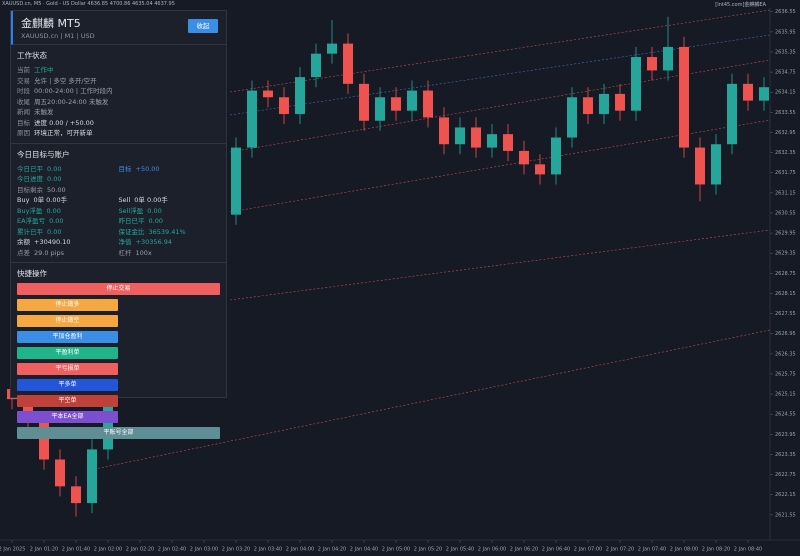 This screenshot has height=556, width=800. What do you see at coordinates (170, 253) in the screenshot?
I see `account-cell: 杠杆 100x` at bounding box center [170, 253].